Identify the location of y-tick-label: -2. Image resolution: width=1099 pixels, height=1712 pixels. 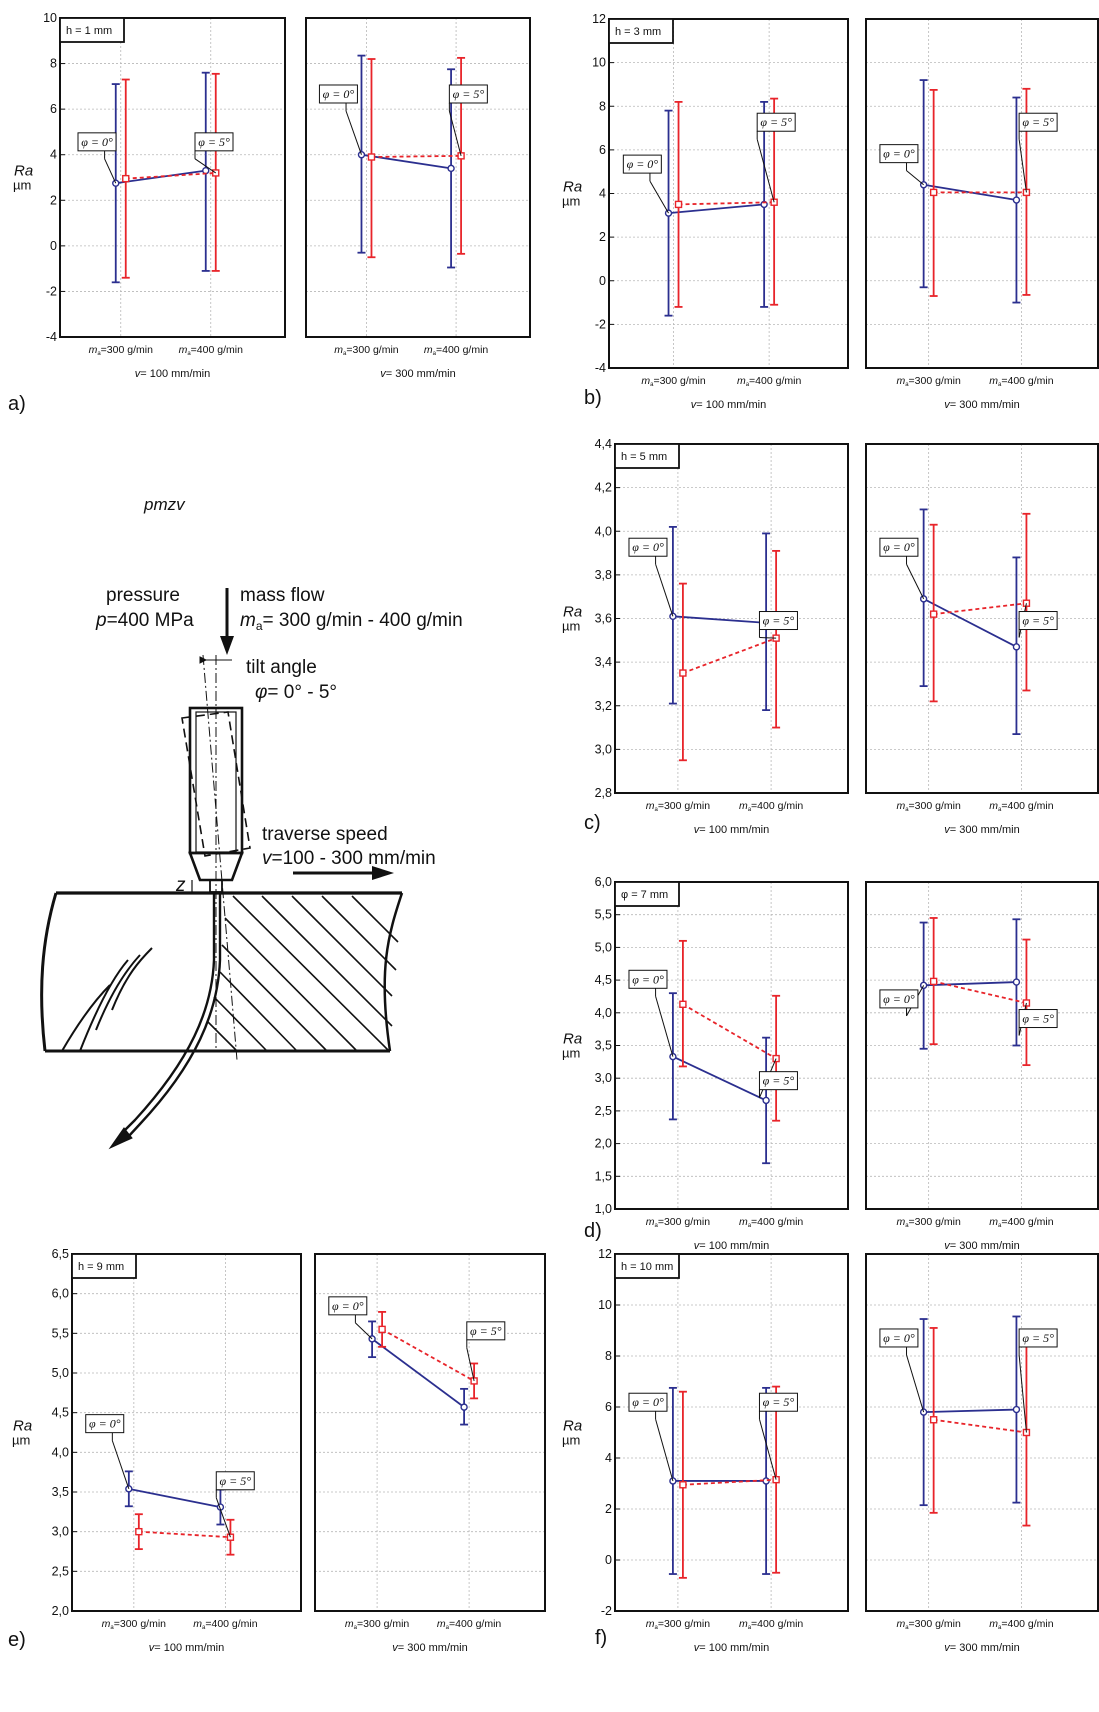
(600, 324).